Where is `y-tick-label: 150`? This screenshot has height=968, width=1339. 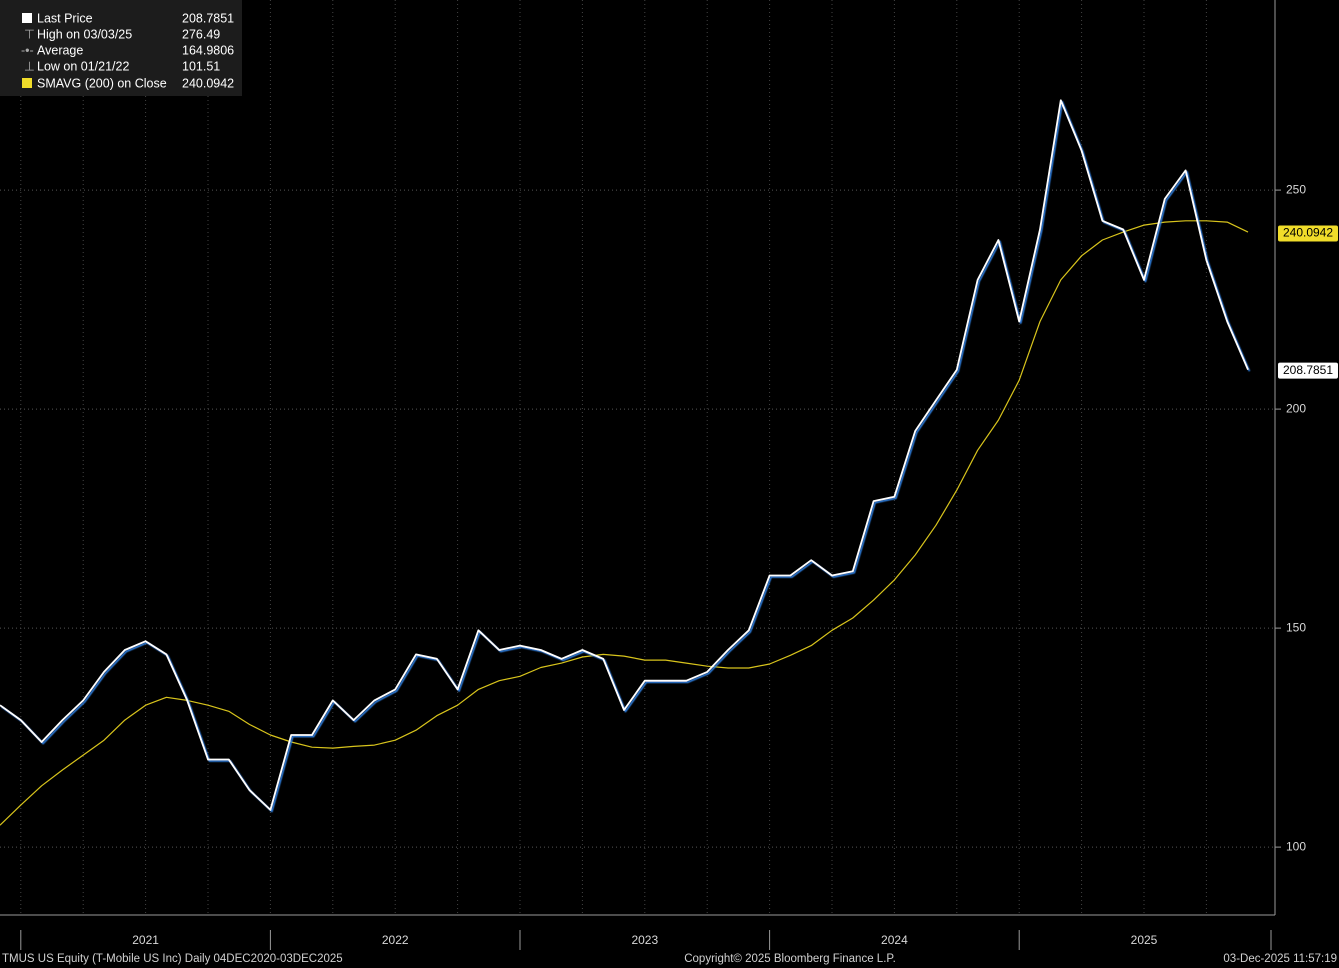 y-tick-label: 150 is located at coordinates (1296, 627).